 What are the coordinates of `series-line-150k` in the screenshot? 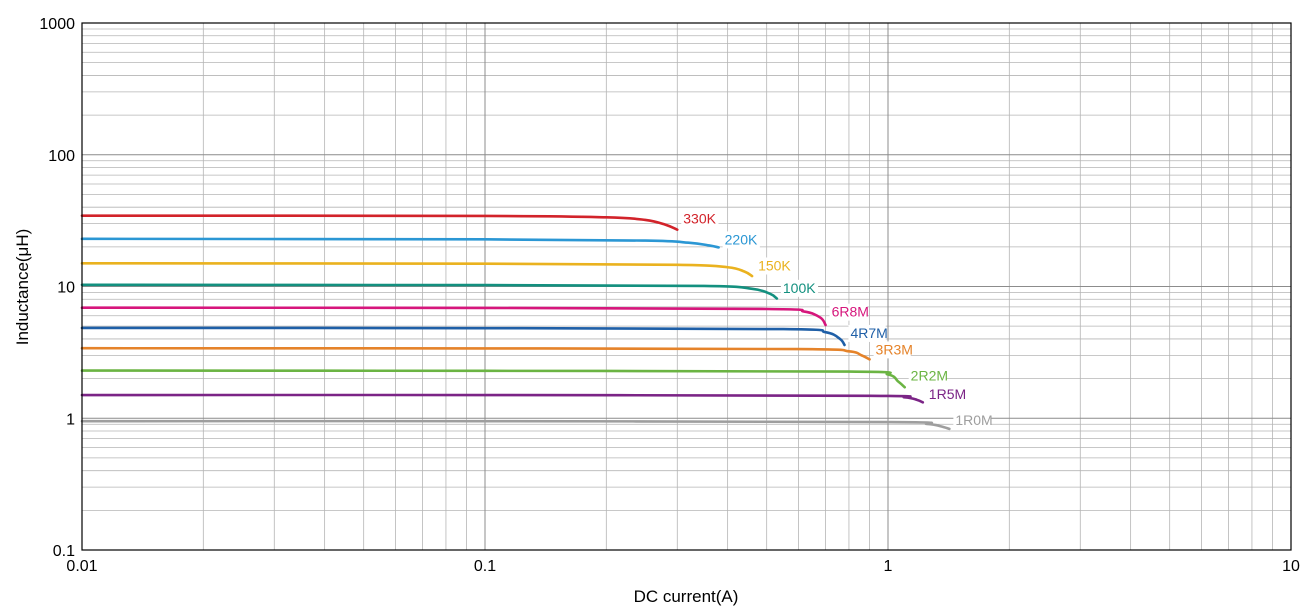 It's located at (417, 270).